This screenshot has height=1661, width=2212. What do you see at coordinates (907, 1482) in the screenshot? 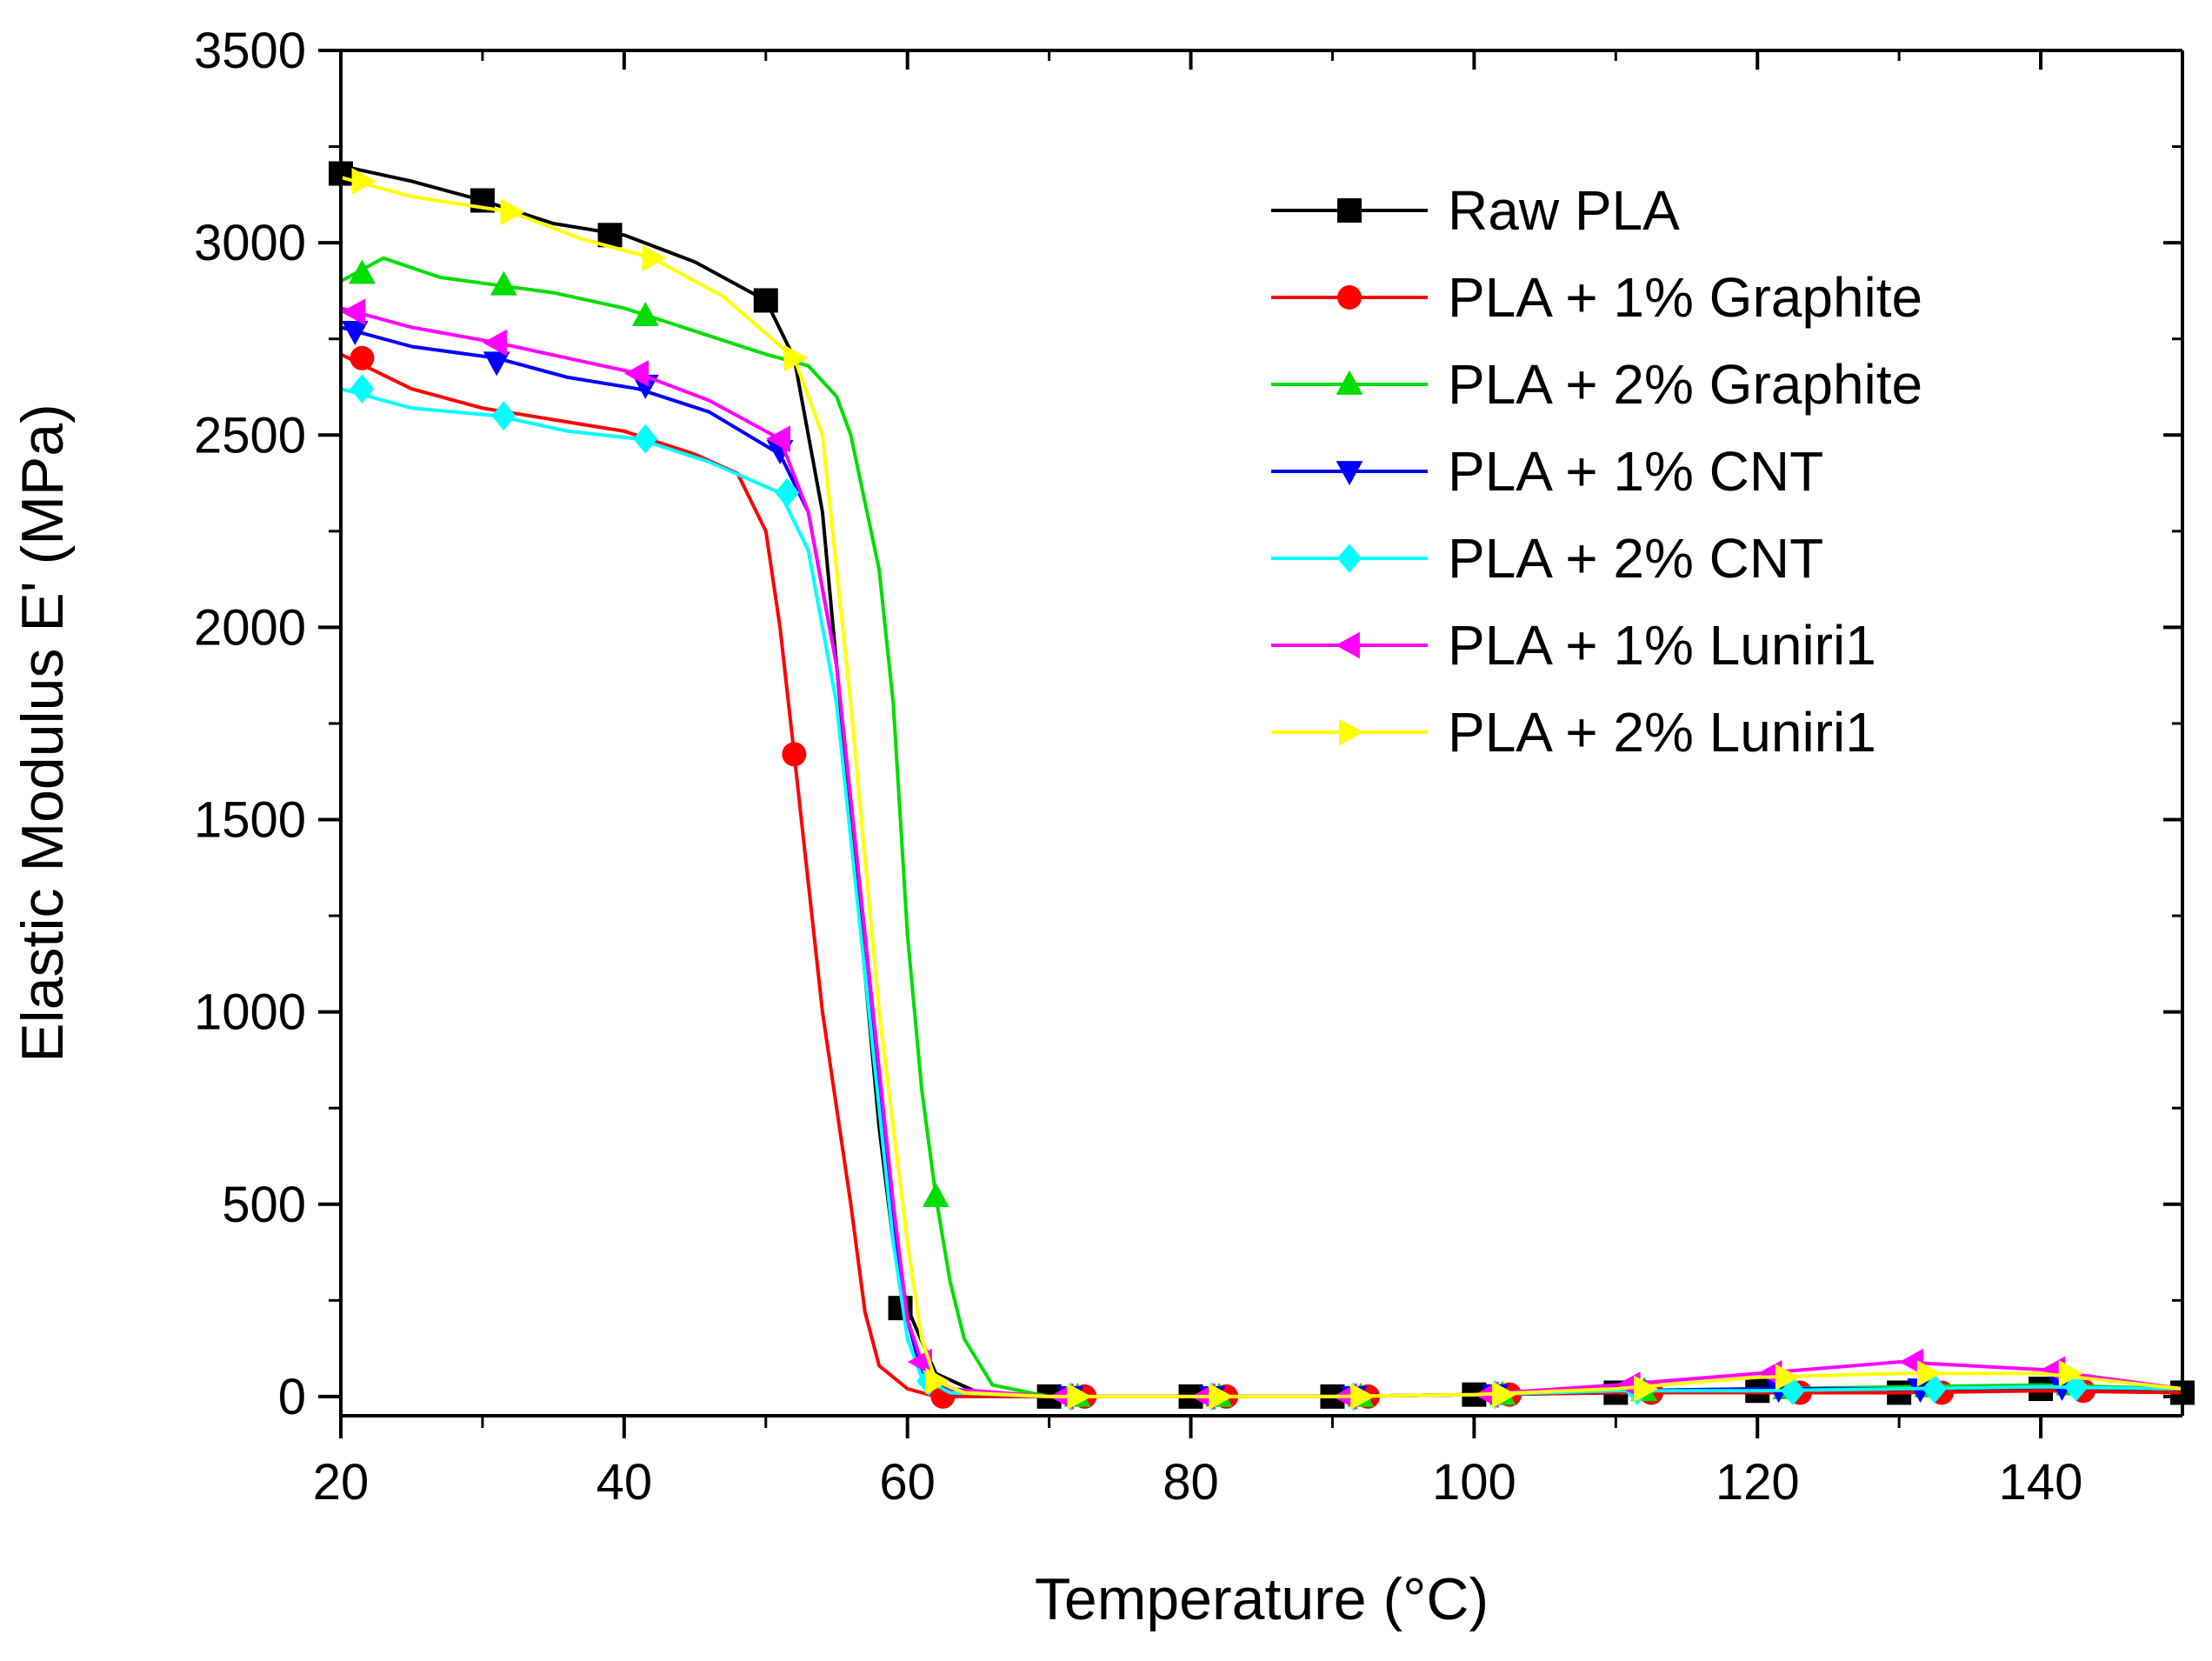
I see `x-tick-label: 60` at bounding box center [907, 1482].